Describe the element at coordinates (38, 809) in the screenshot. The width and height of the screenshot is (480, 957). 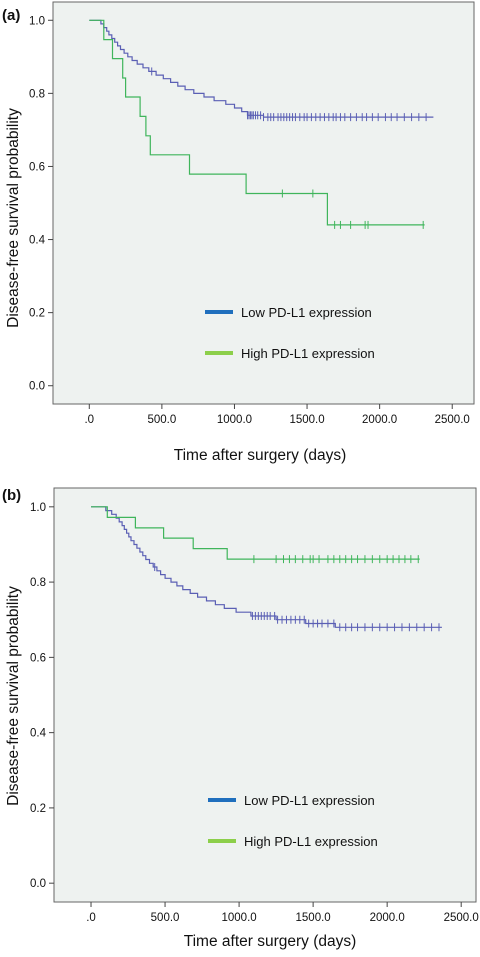
I see `y-tick-label-b: 0.2` at that location.